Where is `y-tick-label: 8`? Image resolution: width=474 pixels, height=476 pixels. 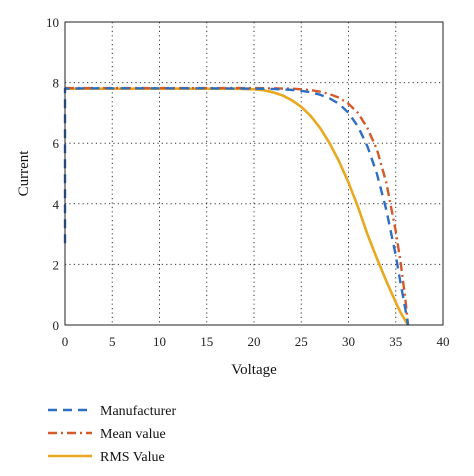 y-tick-label: 8 is located at coordinates (56, 83).